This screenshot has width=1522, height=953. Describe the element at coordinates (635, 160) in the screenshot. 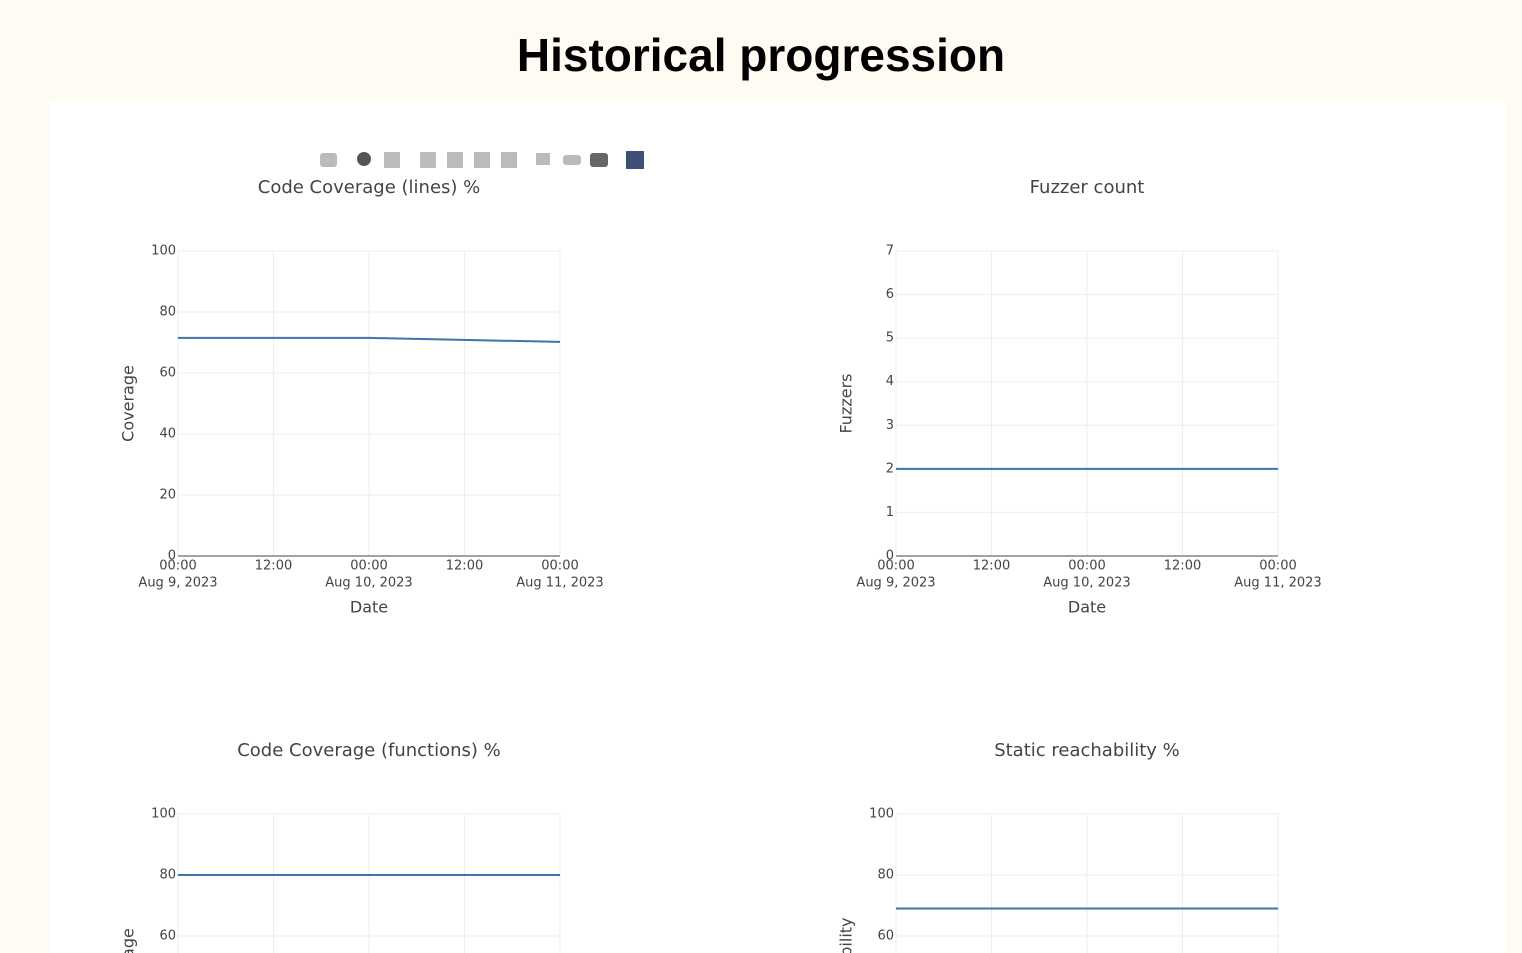

I see `plotly-logo` at that location.